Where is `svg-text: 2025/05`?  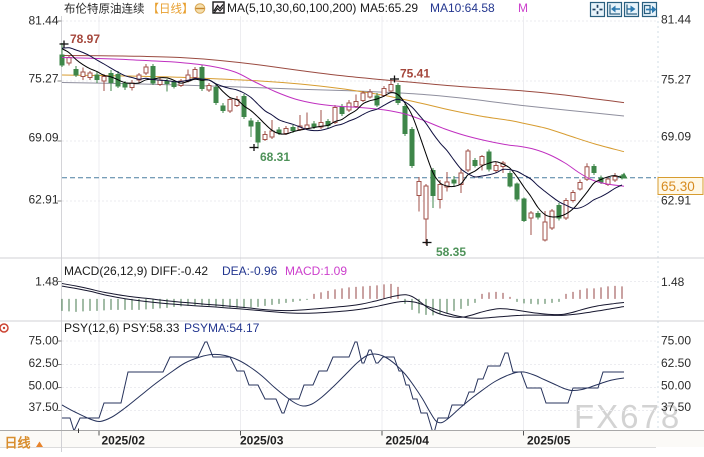
svg-text: 2025/05 is located at coordinates (549, 441).